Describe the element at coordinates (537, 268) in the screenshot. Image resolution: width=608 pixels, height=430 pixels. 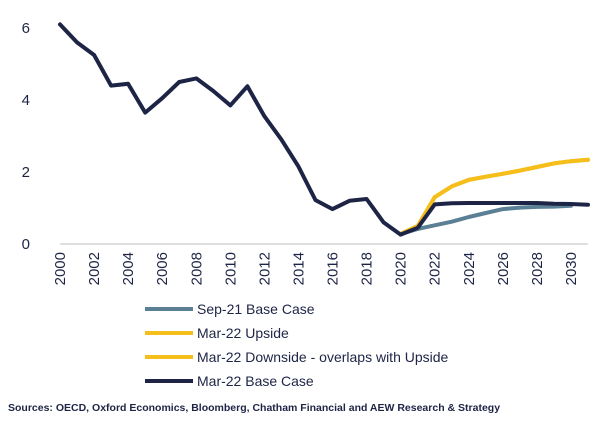
I see `x-tick-label: 2028` at that location.